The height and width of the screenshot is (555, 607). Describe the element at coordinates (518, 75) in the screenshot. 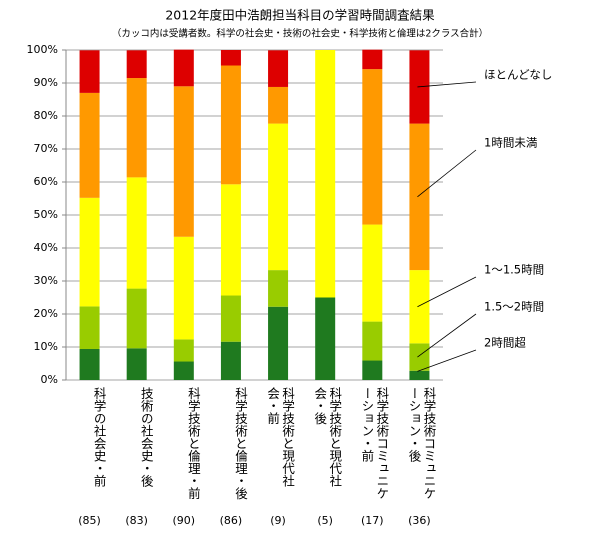

I see `legend-label: ほとんどなし` at that location.